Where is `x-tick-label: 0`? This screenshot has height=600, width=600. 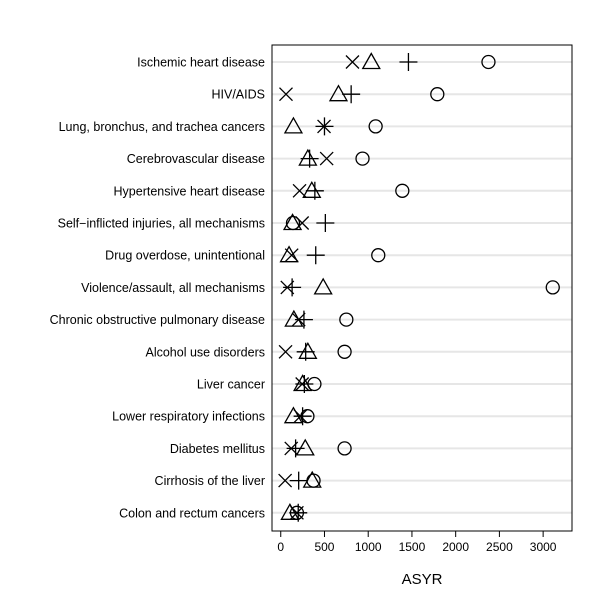 x-tick-label: 0 is located at coordinates (280, 547).